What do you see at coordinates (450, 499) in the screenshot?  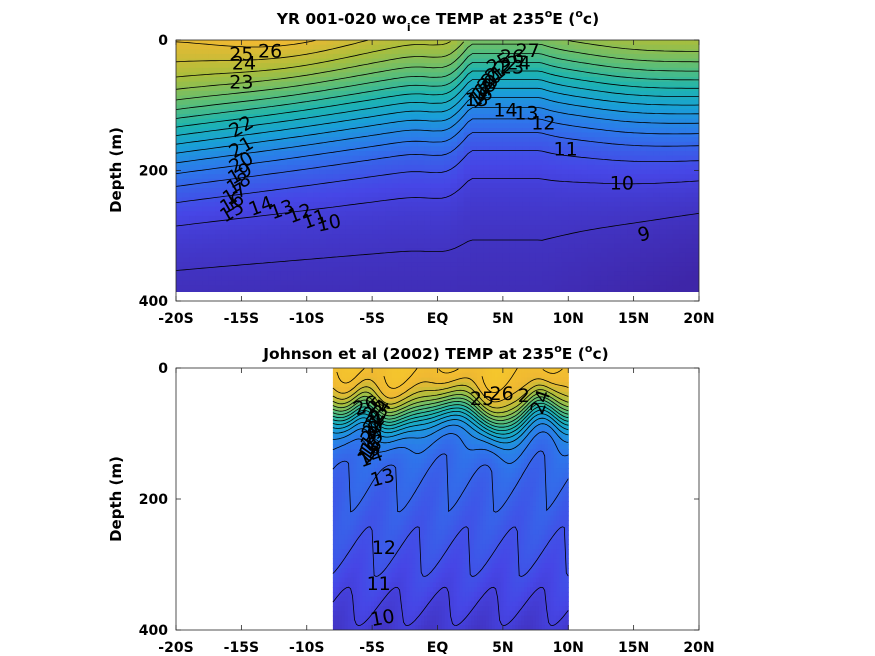 I see `temperature-field` at bounding box center [450, 499].